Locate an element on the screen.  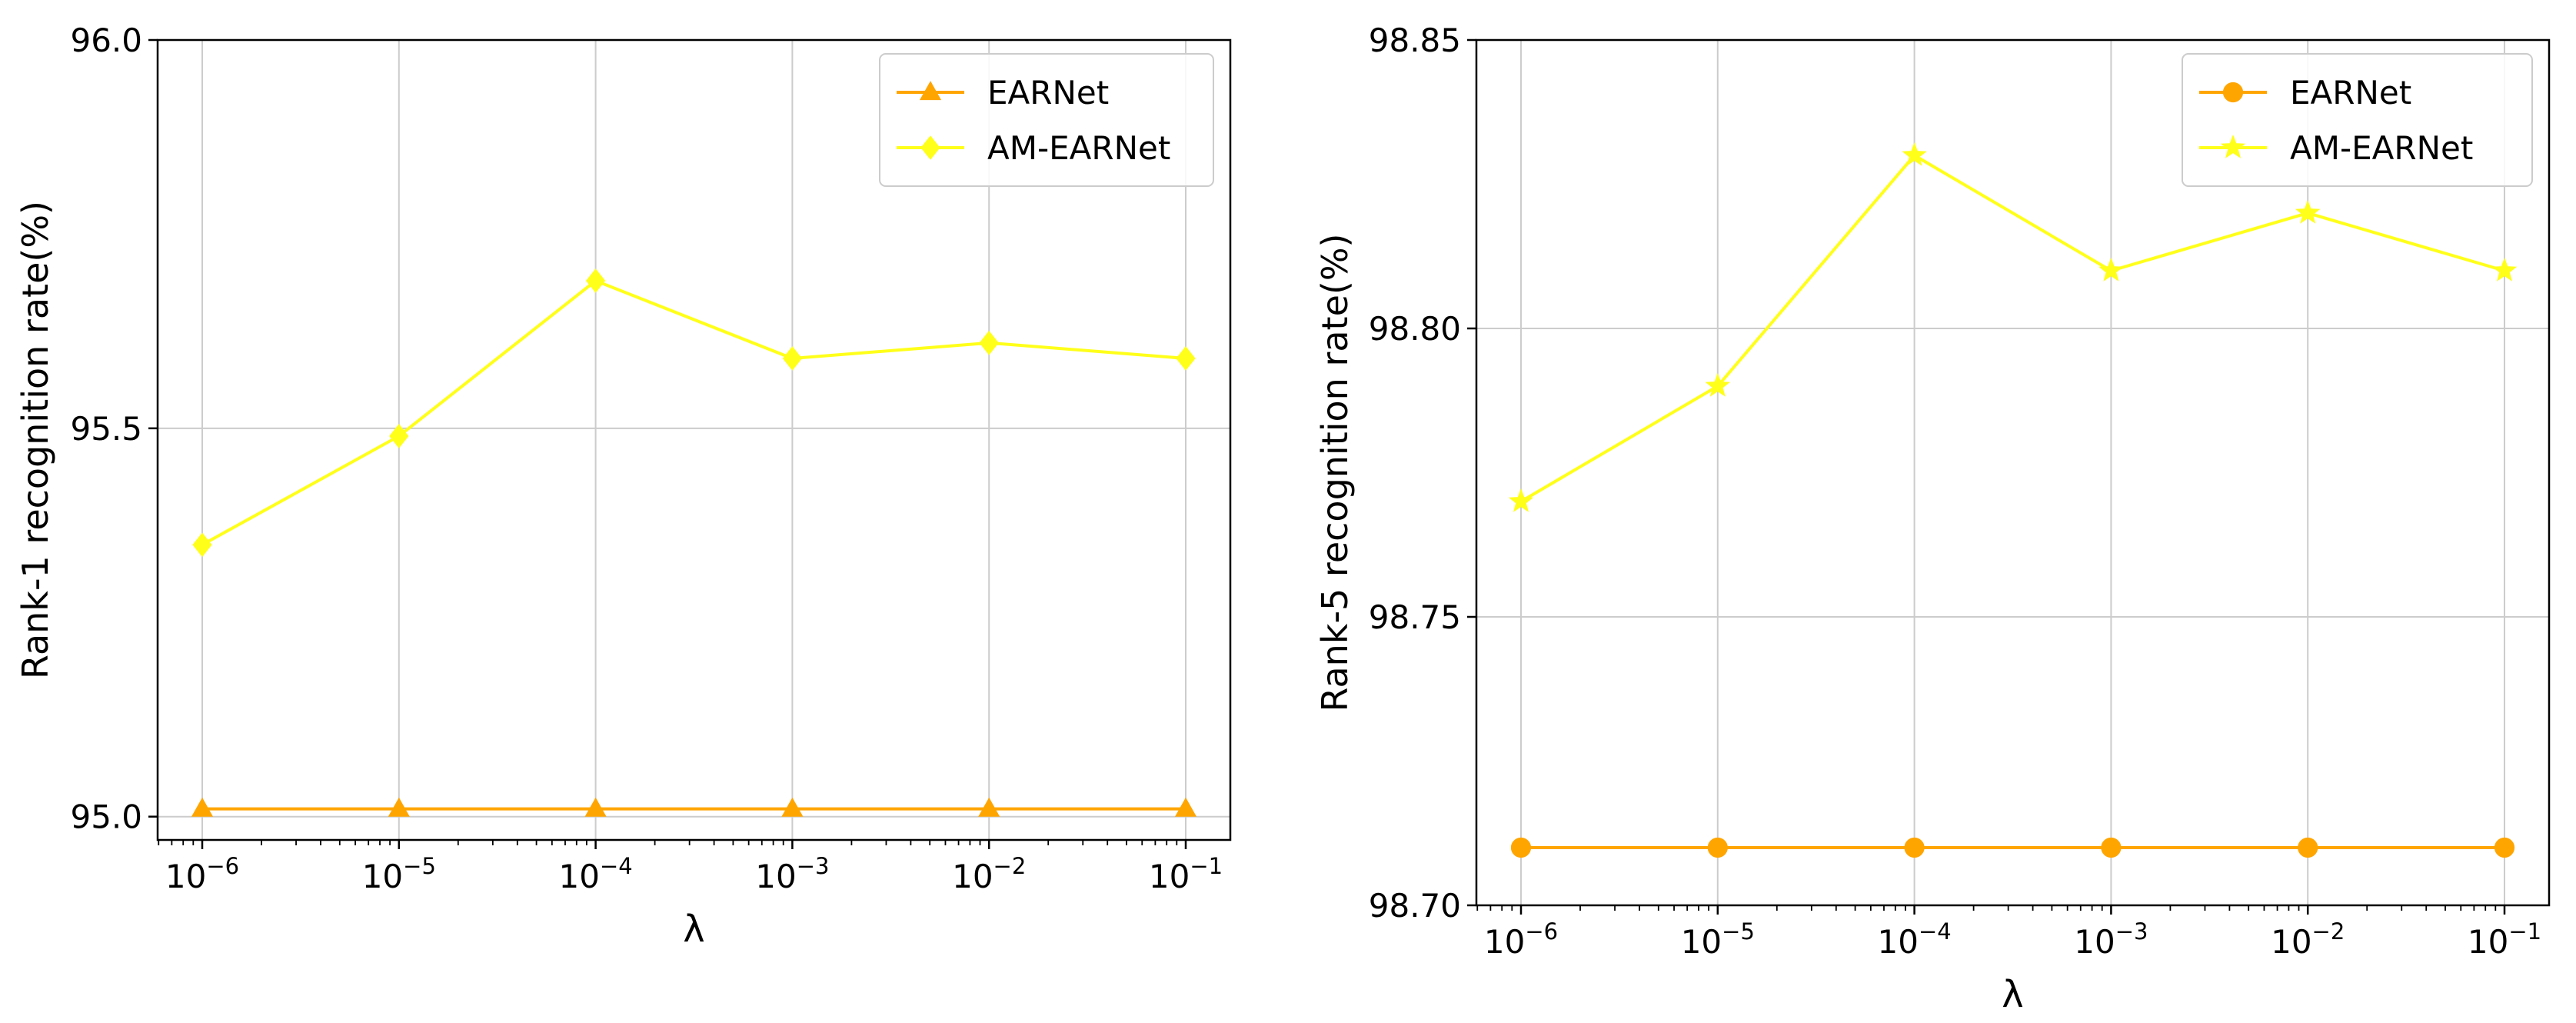
y-tick-label: 96.0 is located at coordinates (106, 40).